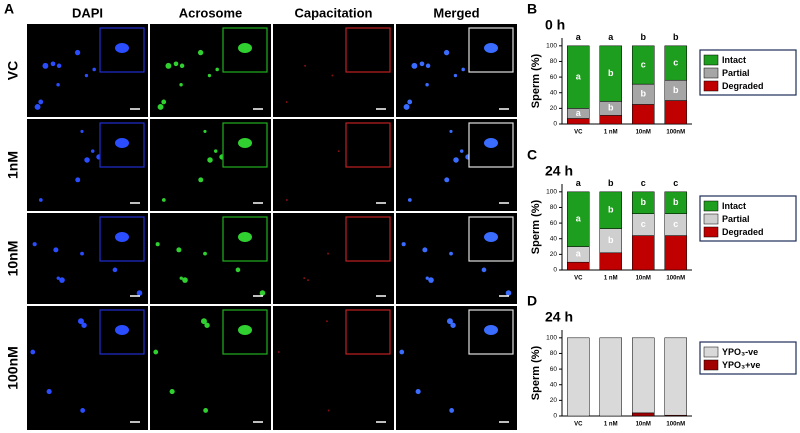 The height and width of the screenshot is (433, 800). What do you see at coordinates (554, 77) in the screenshot?
I see `y-tick-label: 60` at bounding box center [554, 77].